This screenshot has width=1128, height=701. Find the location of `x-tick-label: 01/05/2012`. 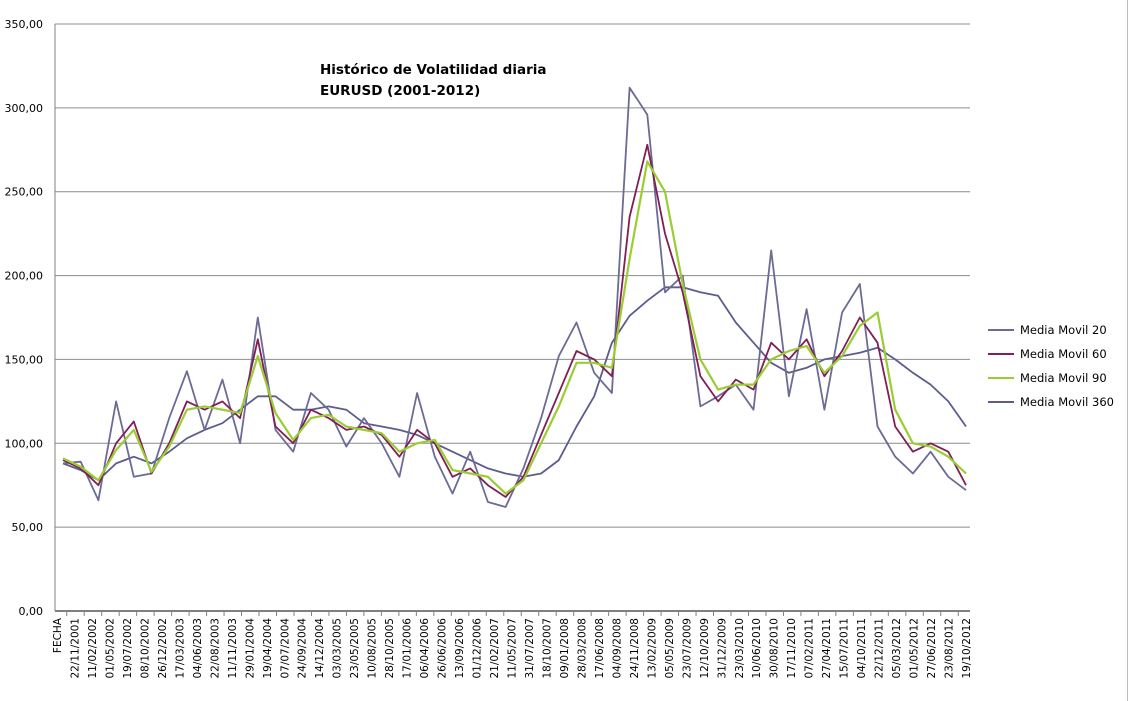

x-tick-label: 01/05/2012 is located at coordinates (915, 648).